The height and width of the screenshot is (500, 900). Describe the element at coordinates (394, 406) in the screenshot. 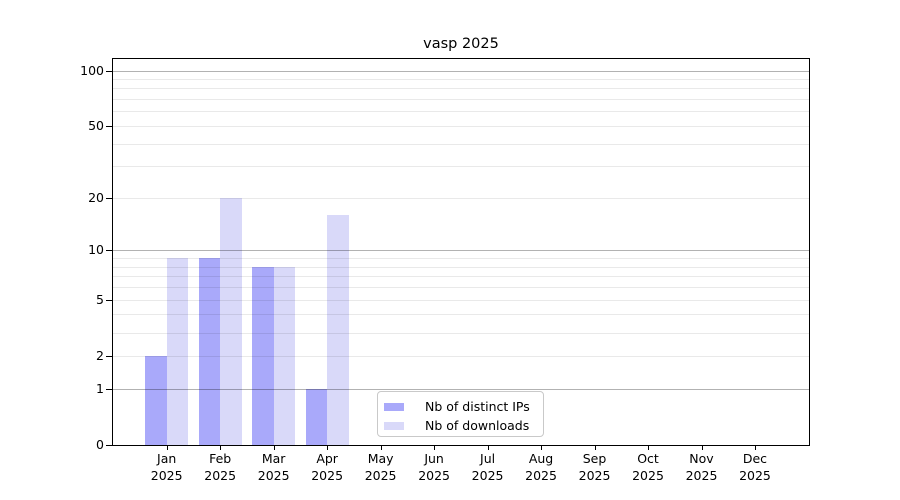

I see `legend-swatch-distinct-ips` at that location.